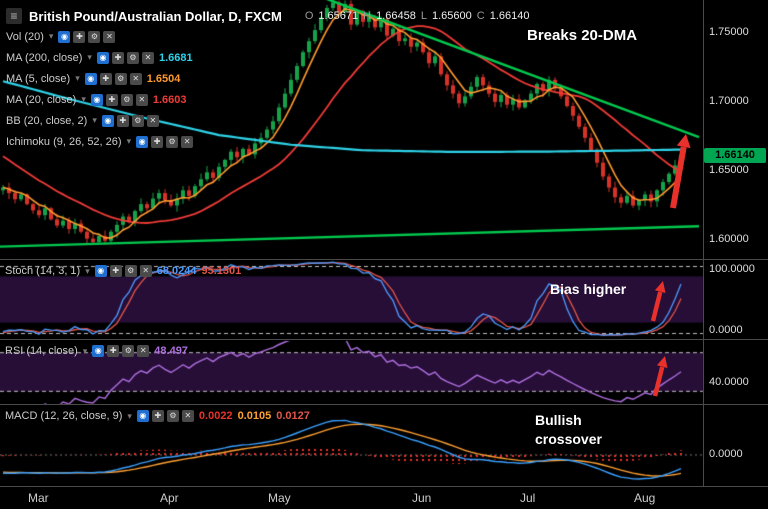 This screenshot has width=768, height=509. Describe the element at coordinates (254, 416) in the screenshot. I see `macd-line-value: 0.0105` at that location.